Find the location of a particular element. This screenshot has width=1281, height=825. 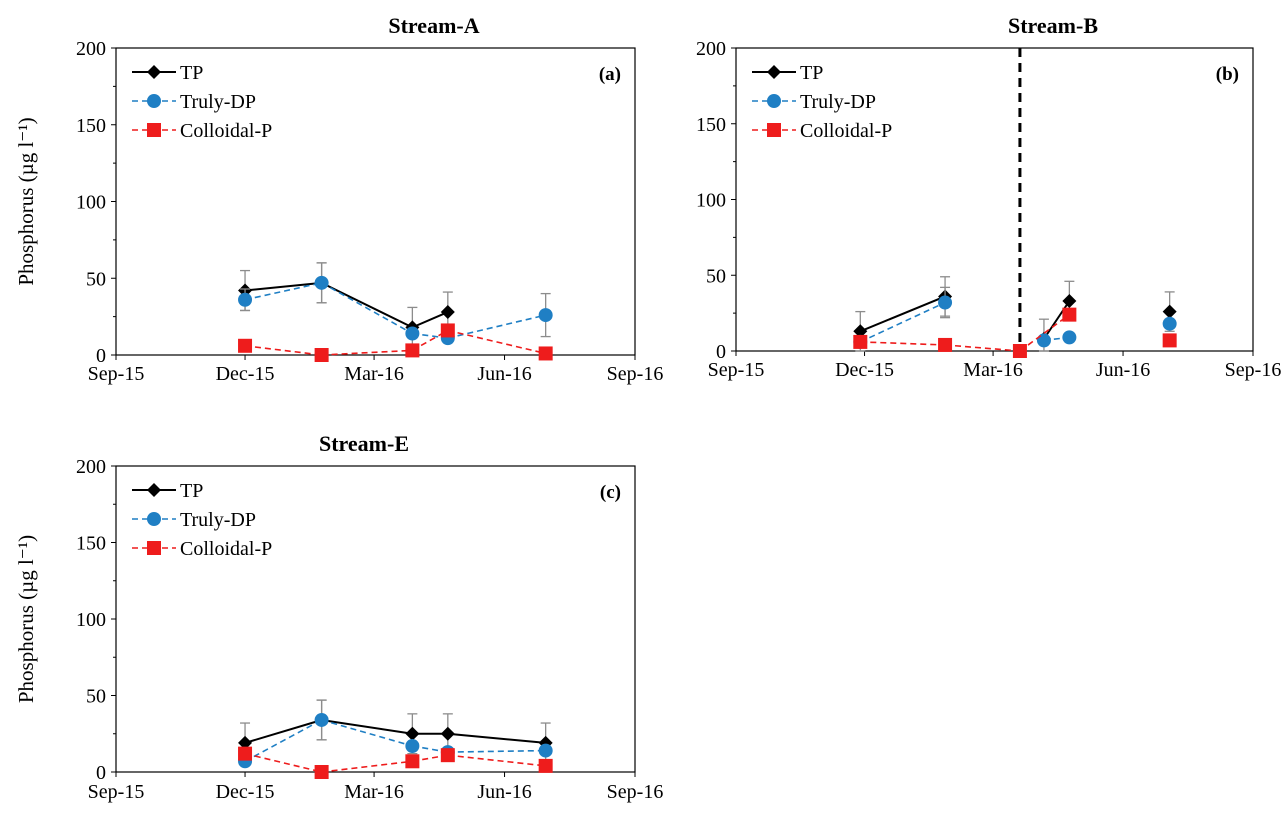

panel-label: (b) is located at coordinates (1227, 74).